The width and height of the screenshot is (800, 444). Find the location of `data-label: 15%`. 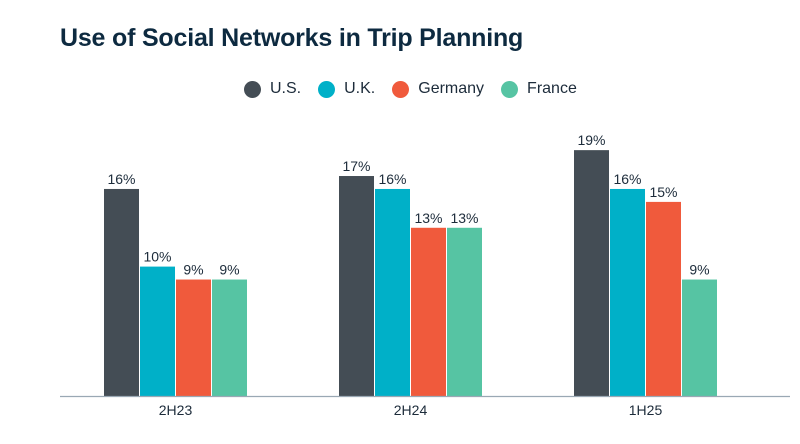

data-label: 15% is located at coordinates (663, 192).